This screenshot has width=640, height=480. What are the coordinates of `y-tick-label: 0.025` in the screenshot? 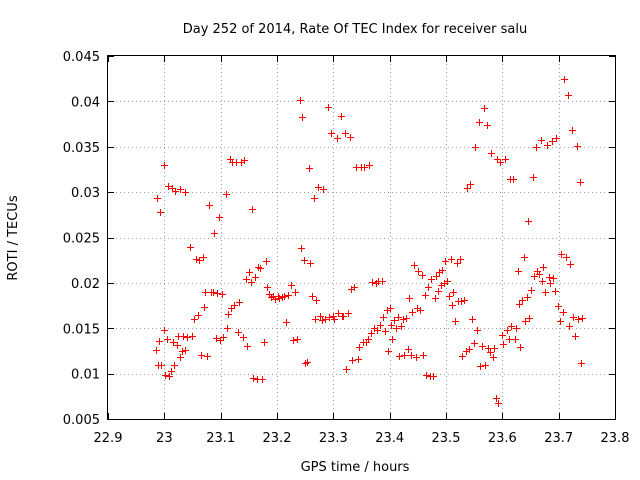 It's located at (81, 239).